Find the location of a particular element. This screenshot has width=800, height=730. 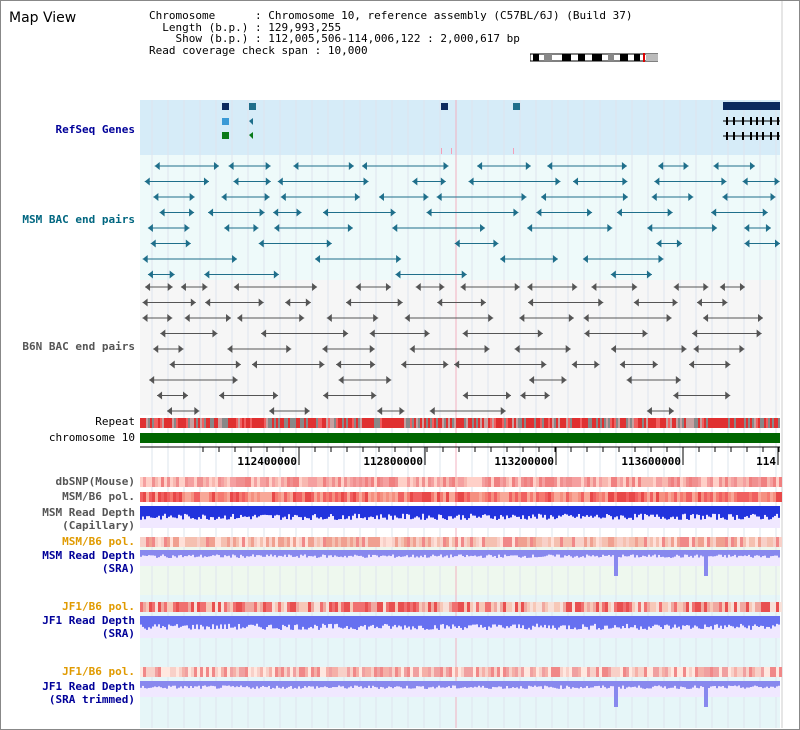

length-value: 129,993,255 is located at coordinates (305, 27).